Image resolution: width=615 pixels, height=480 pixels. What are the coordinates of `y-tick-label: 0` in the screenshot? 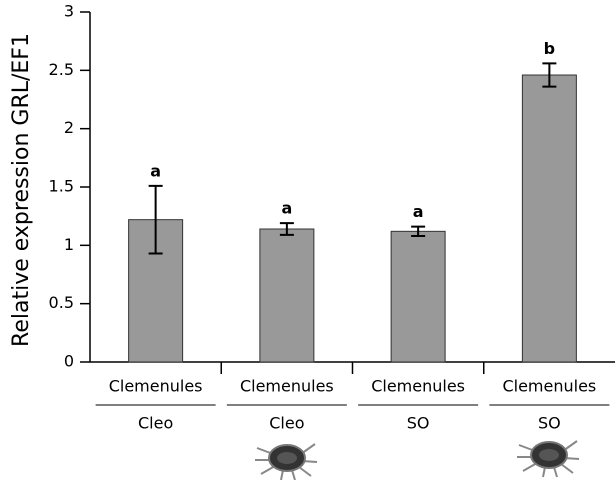 It's located at (69, 361).